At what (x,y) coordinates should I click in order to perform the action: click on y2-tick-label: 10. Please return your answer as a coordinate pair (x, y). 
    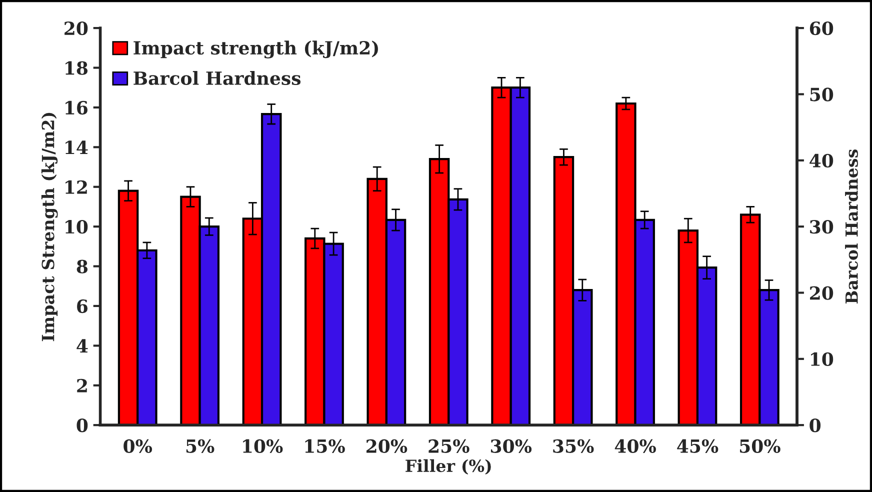
    Looking at the image, I should click on (822, 359).